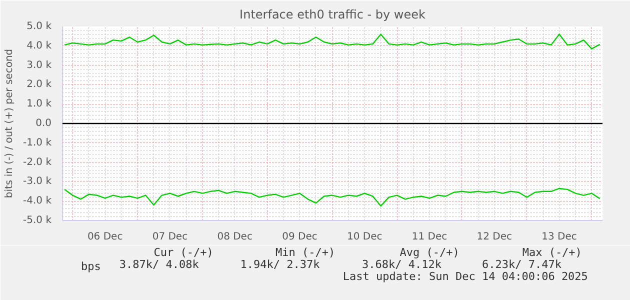  What do you see at coordinates (170, 237) in the screenshot?
I see `x-tick-label: 07 Dec` at bounding box center [170, 237].